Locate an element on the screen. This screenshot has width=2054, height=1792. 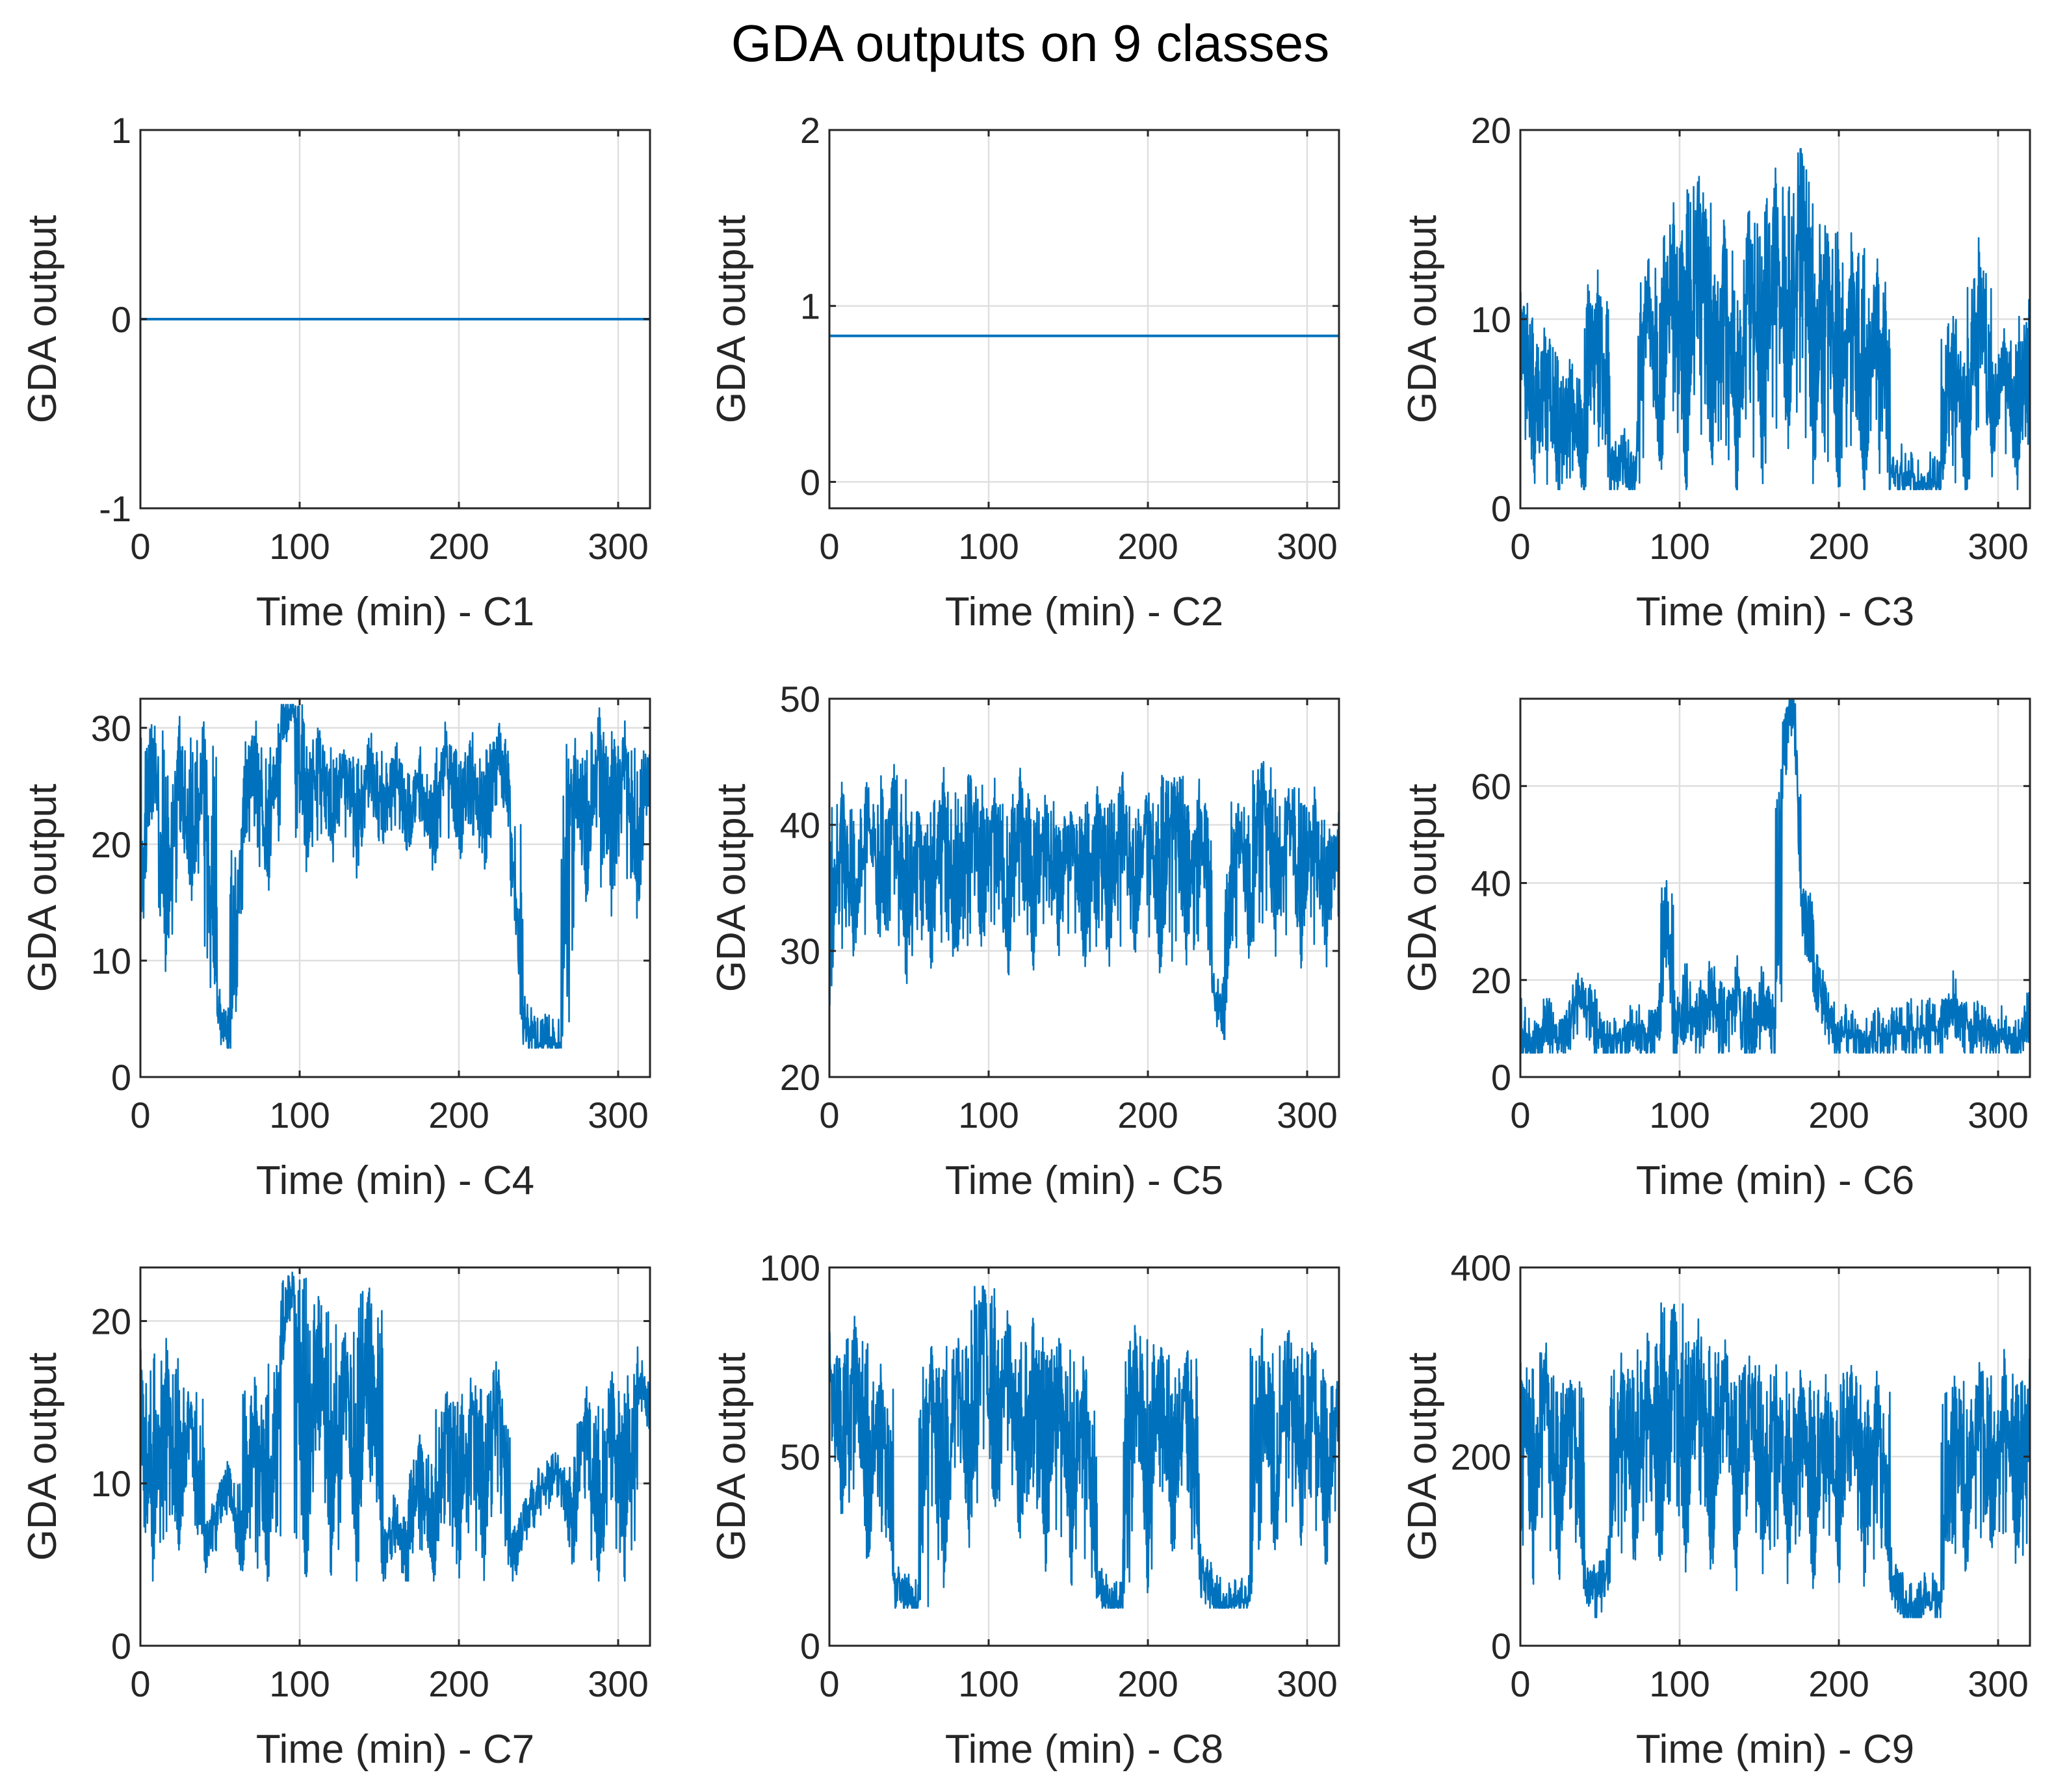
x-tick-label-c6: 300 is located at coordinates (1998, 1115).